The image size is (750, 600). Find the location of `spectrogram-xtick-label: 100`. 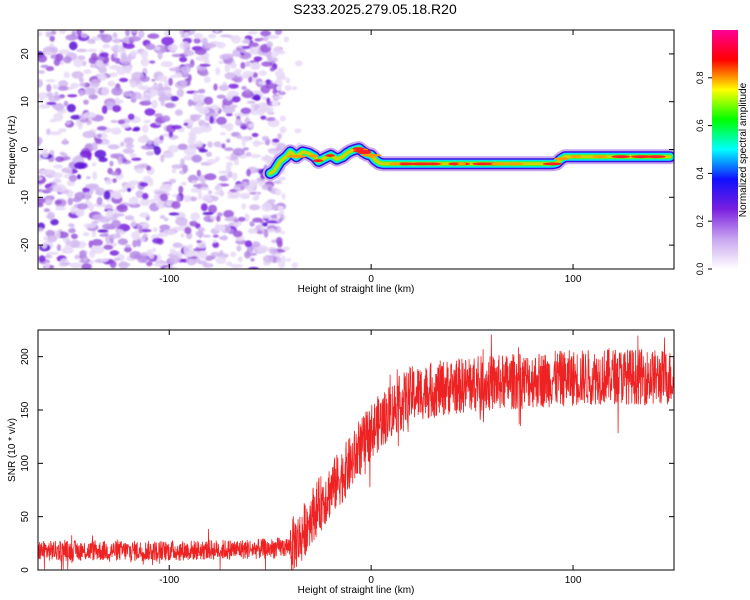

spectrogram-xtick-label: 100 is located at coordinates (573, 279).